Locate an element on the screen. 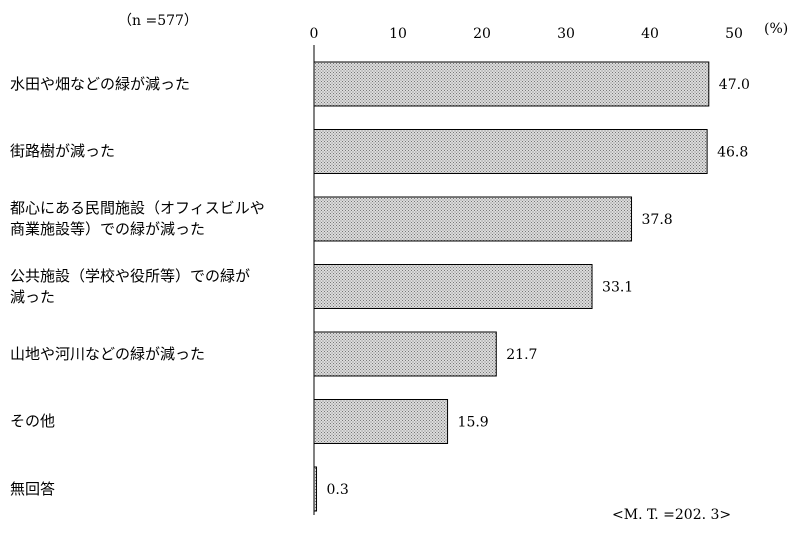 Image resolution: width=800 pixels, height=539 pixels. category-label: 街路樹が減った is located at coordinates (63, 151).